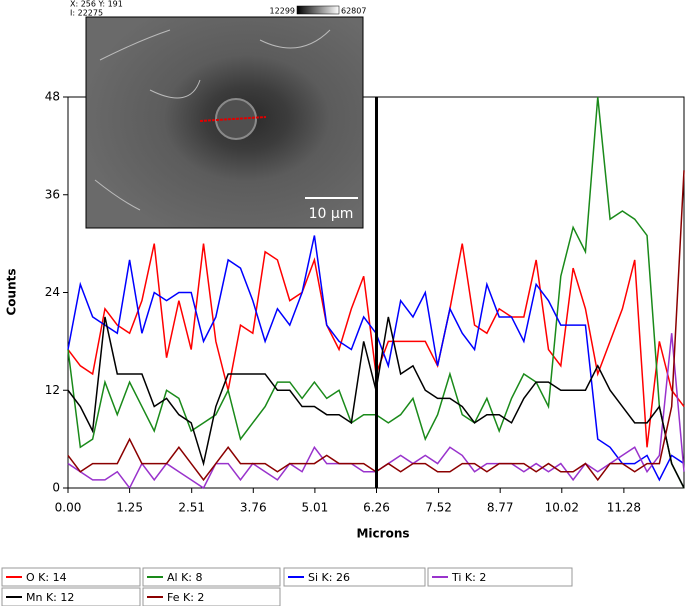  I want to click on y-axis-label: Counts, so click(12, 291).